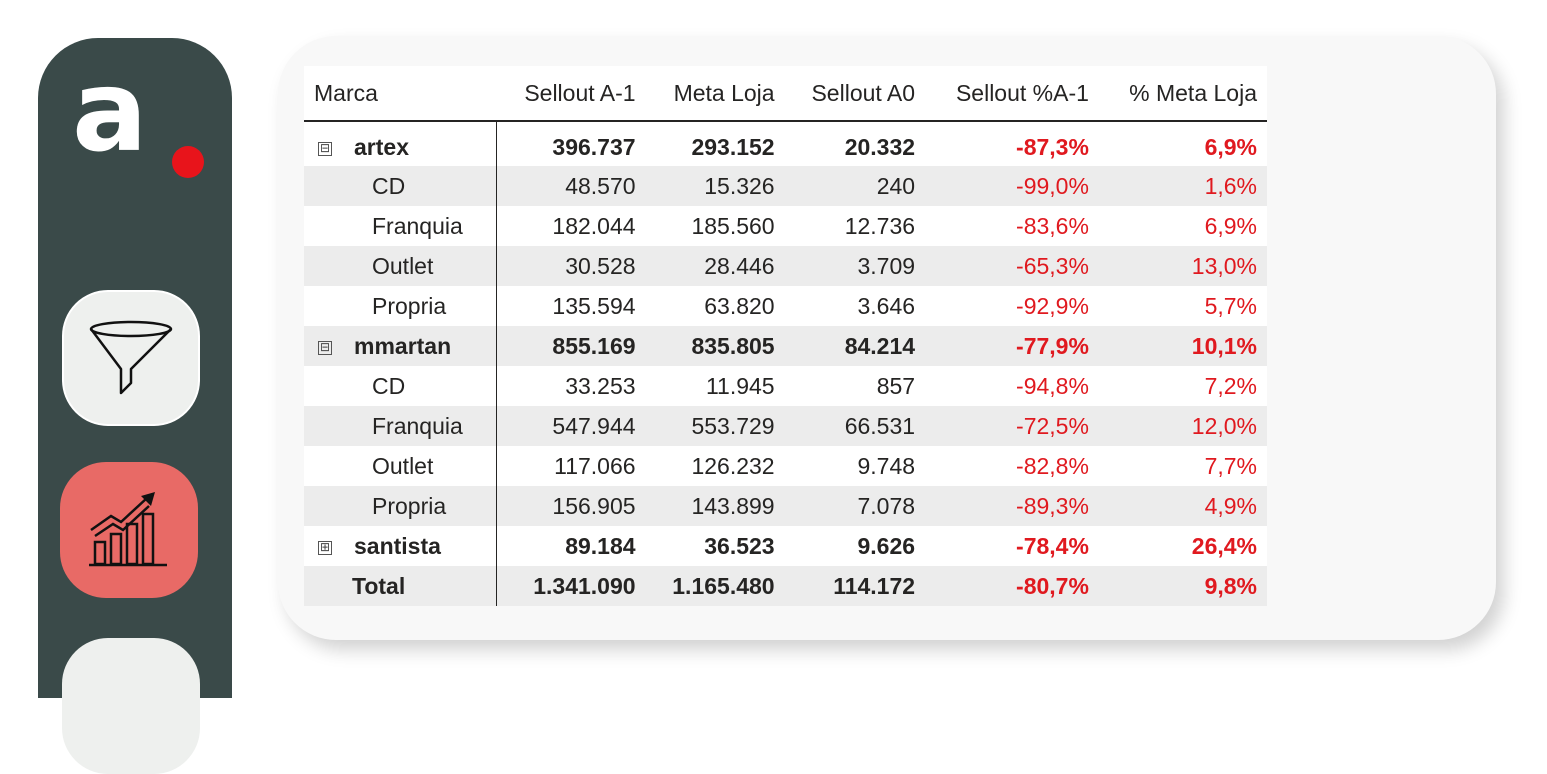  I want to click on row-label: artex, so click(381, 146).